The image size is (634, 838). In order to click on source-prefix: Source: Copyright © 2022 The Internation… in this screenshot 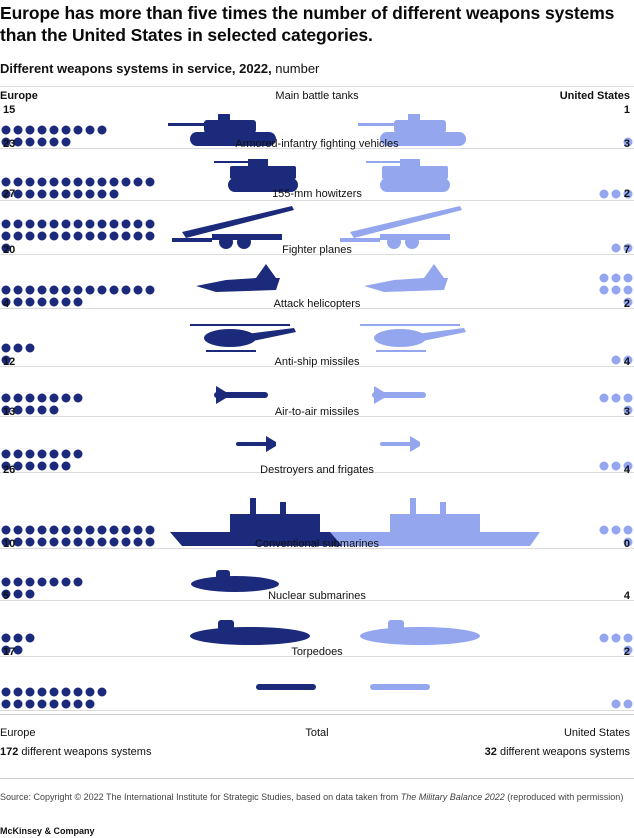, I will do `click(200, 797)`.